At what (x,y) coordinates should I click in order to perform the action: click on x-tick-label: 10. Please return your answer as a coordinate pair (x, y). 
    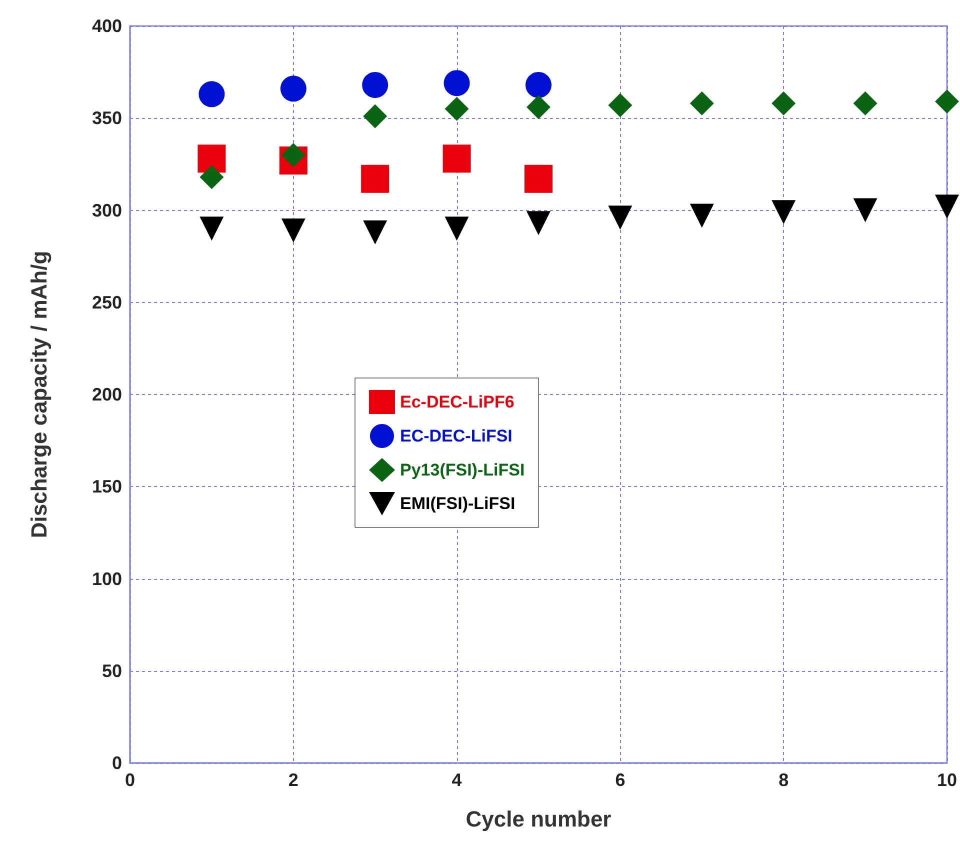
    Looking at the image, I should click on (947, 780).